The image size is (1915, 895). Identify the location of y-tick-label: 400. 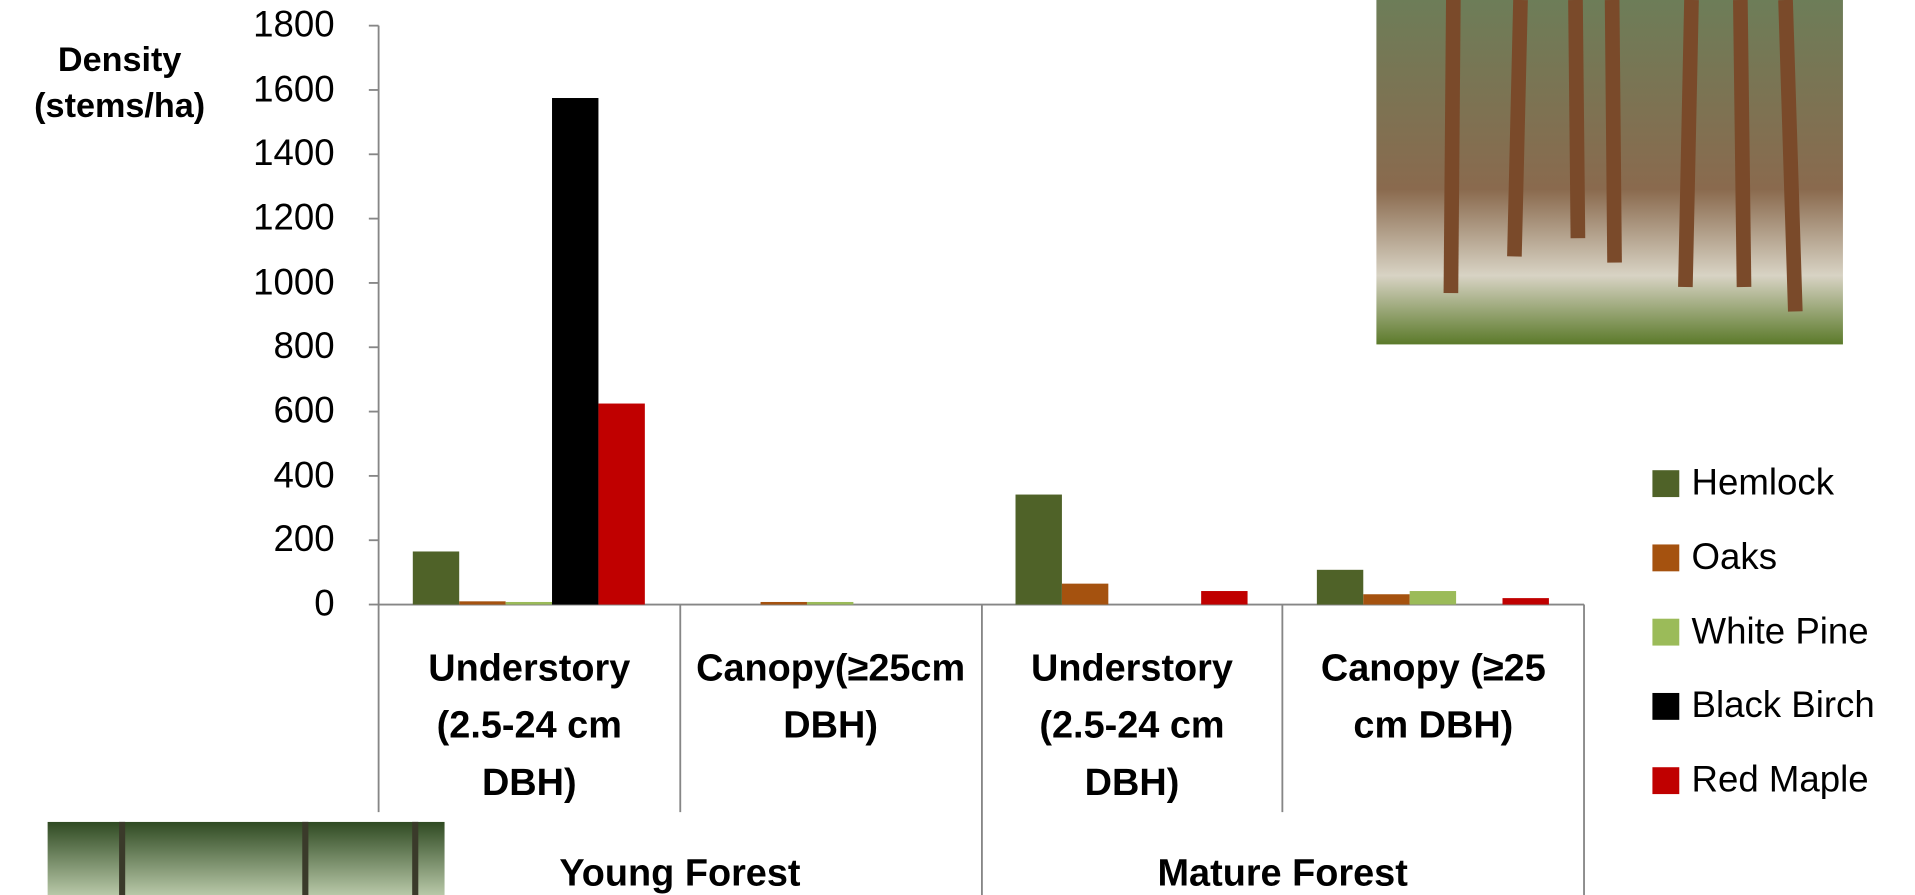
(304, 475).